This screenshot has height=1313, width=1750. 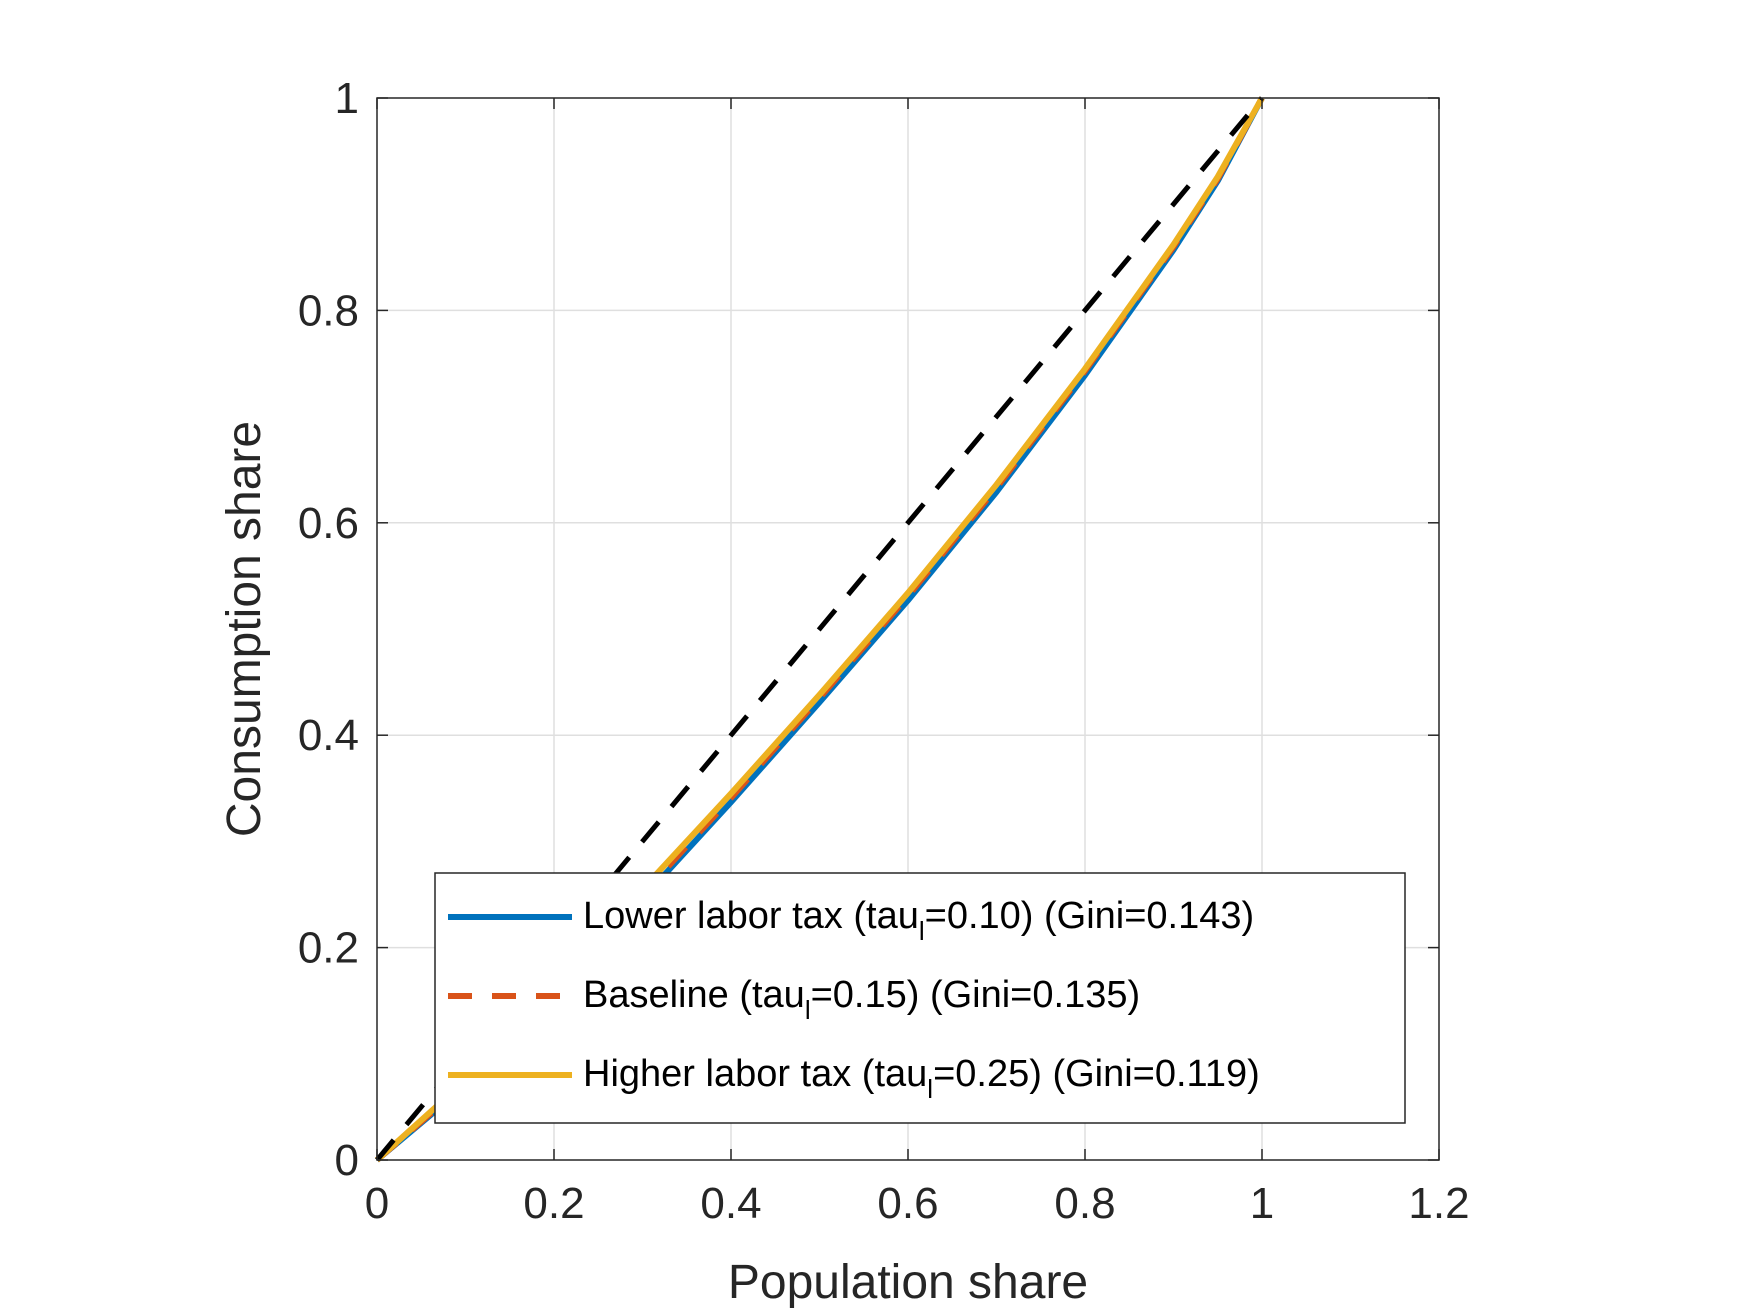 I want to click on x-tick-label: 0.6, so click(x=907, y=1203).